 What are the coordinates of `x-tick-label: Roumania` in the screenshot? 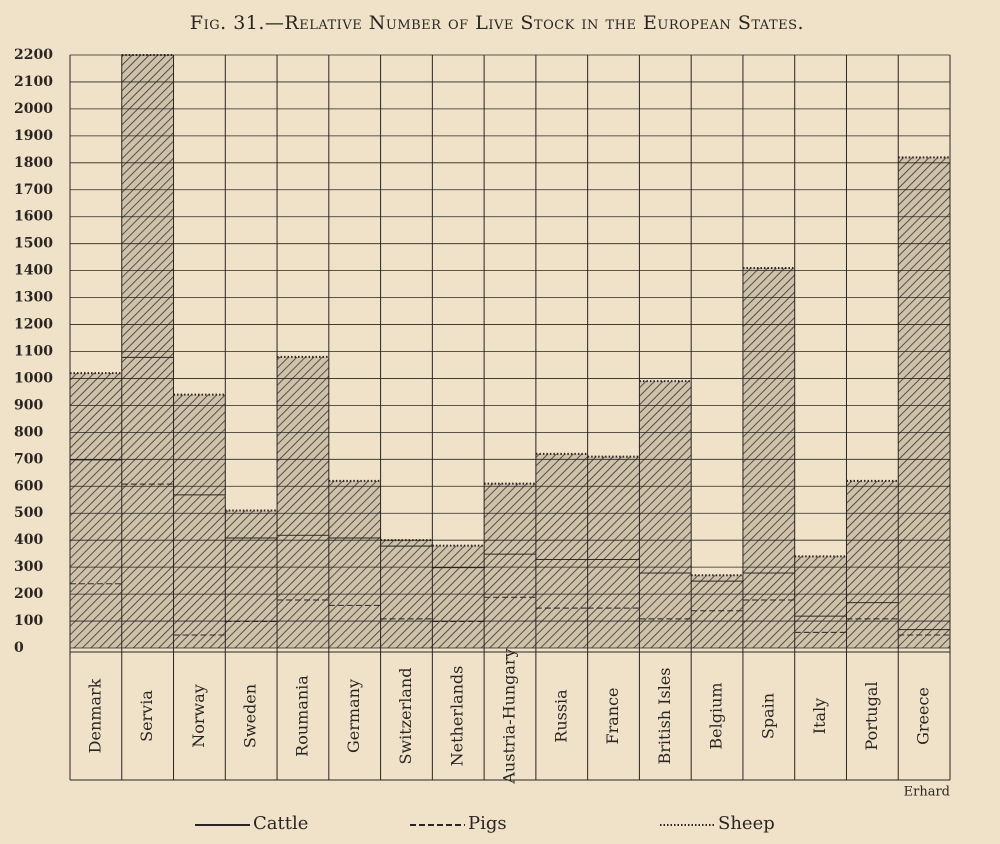 It's located at (301, 716).